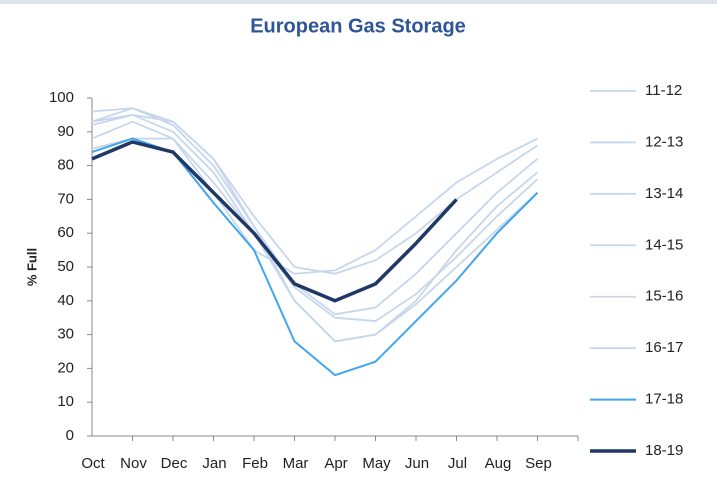  What do you see at coordinates (498, 463) in the screenshot?
I see `x-tick-label: Aug` at bounding box center [498, 463].